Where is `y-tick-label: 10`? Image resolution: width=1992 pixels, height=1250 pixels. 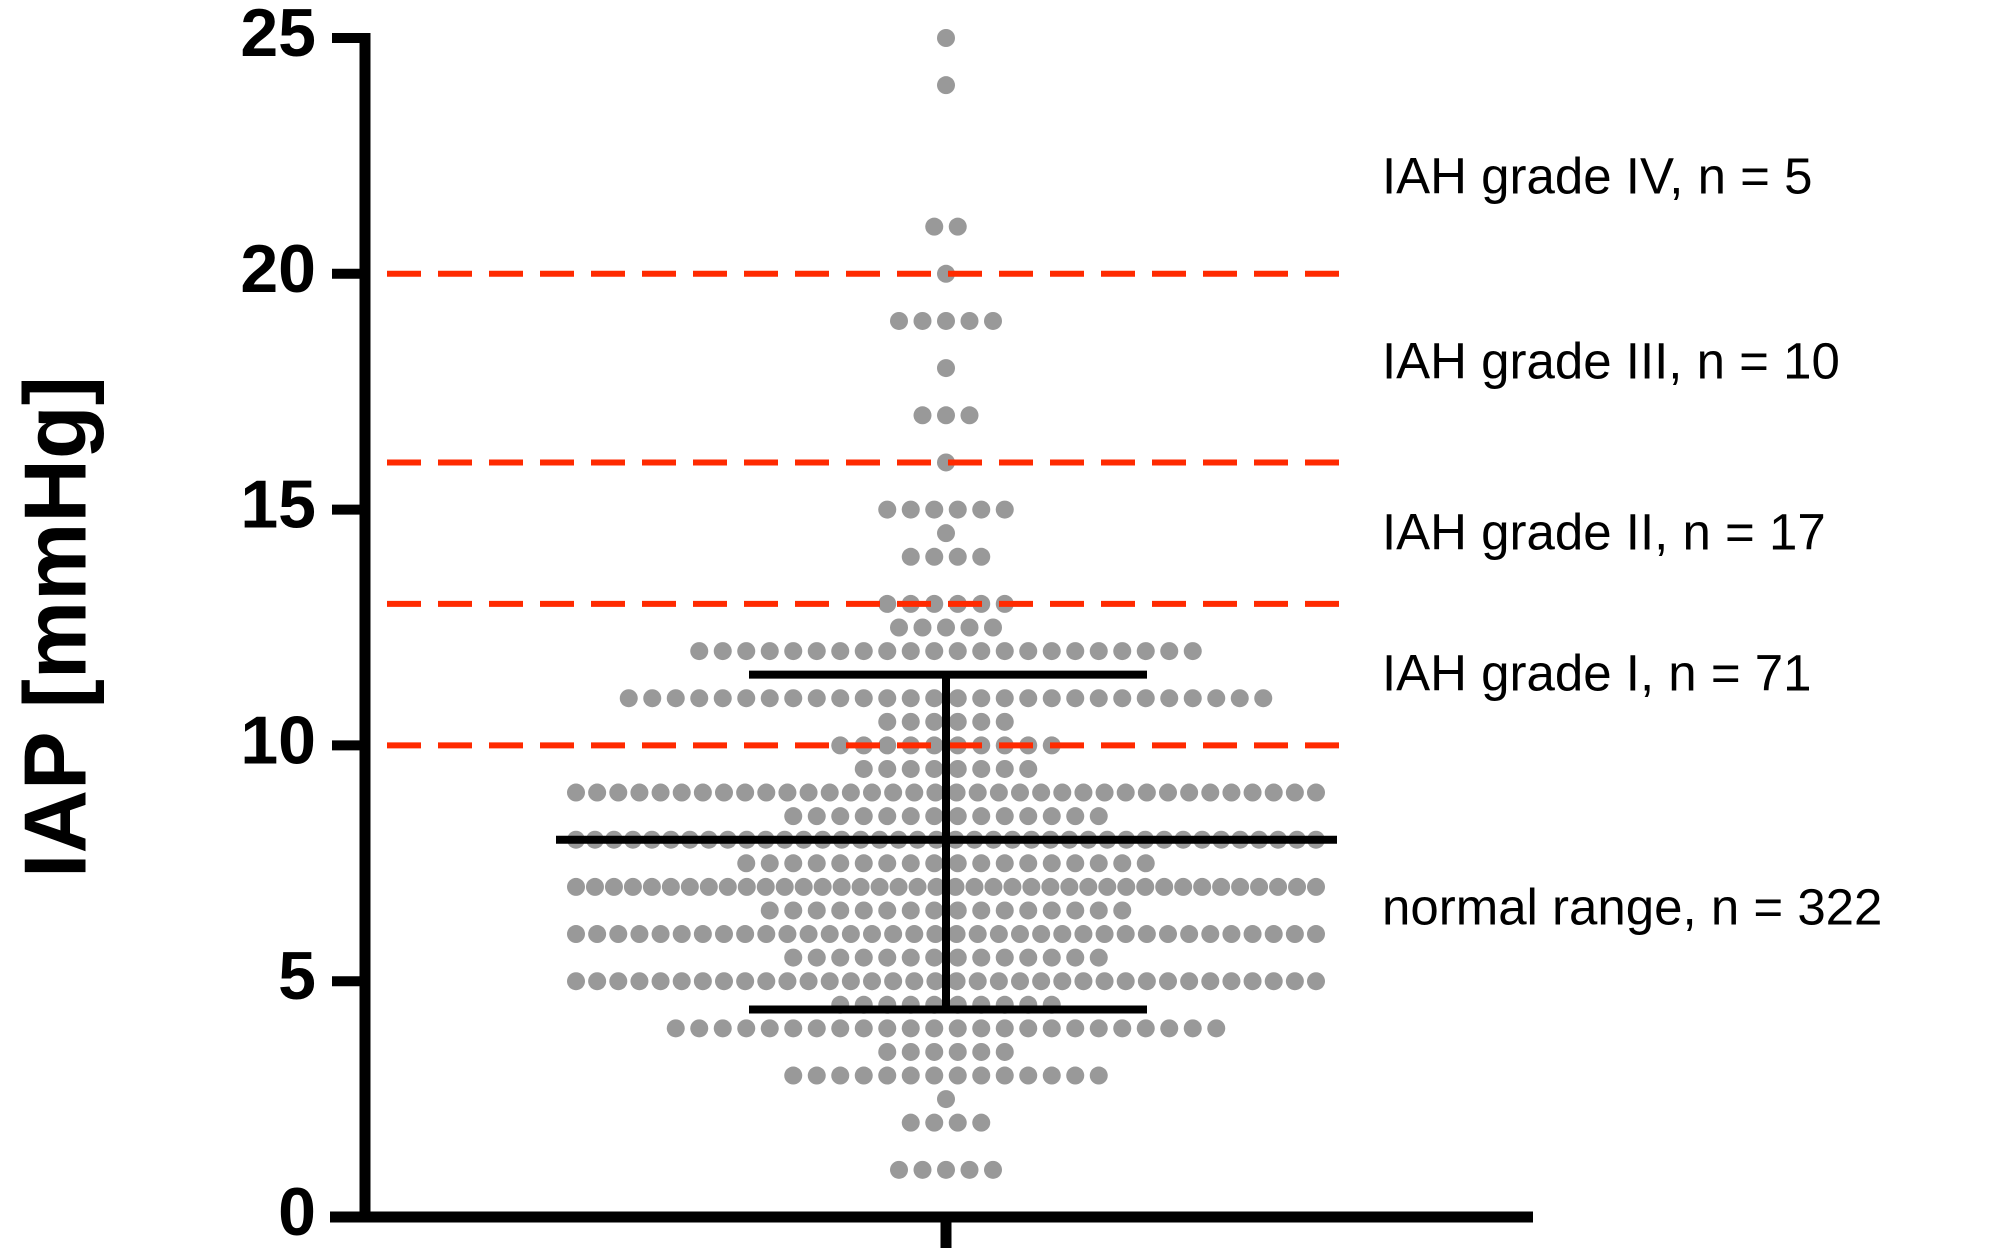 y-tick-label: 10 is located at coordinates (278, 740).